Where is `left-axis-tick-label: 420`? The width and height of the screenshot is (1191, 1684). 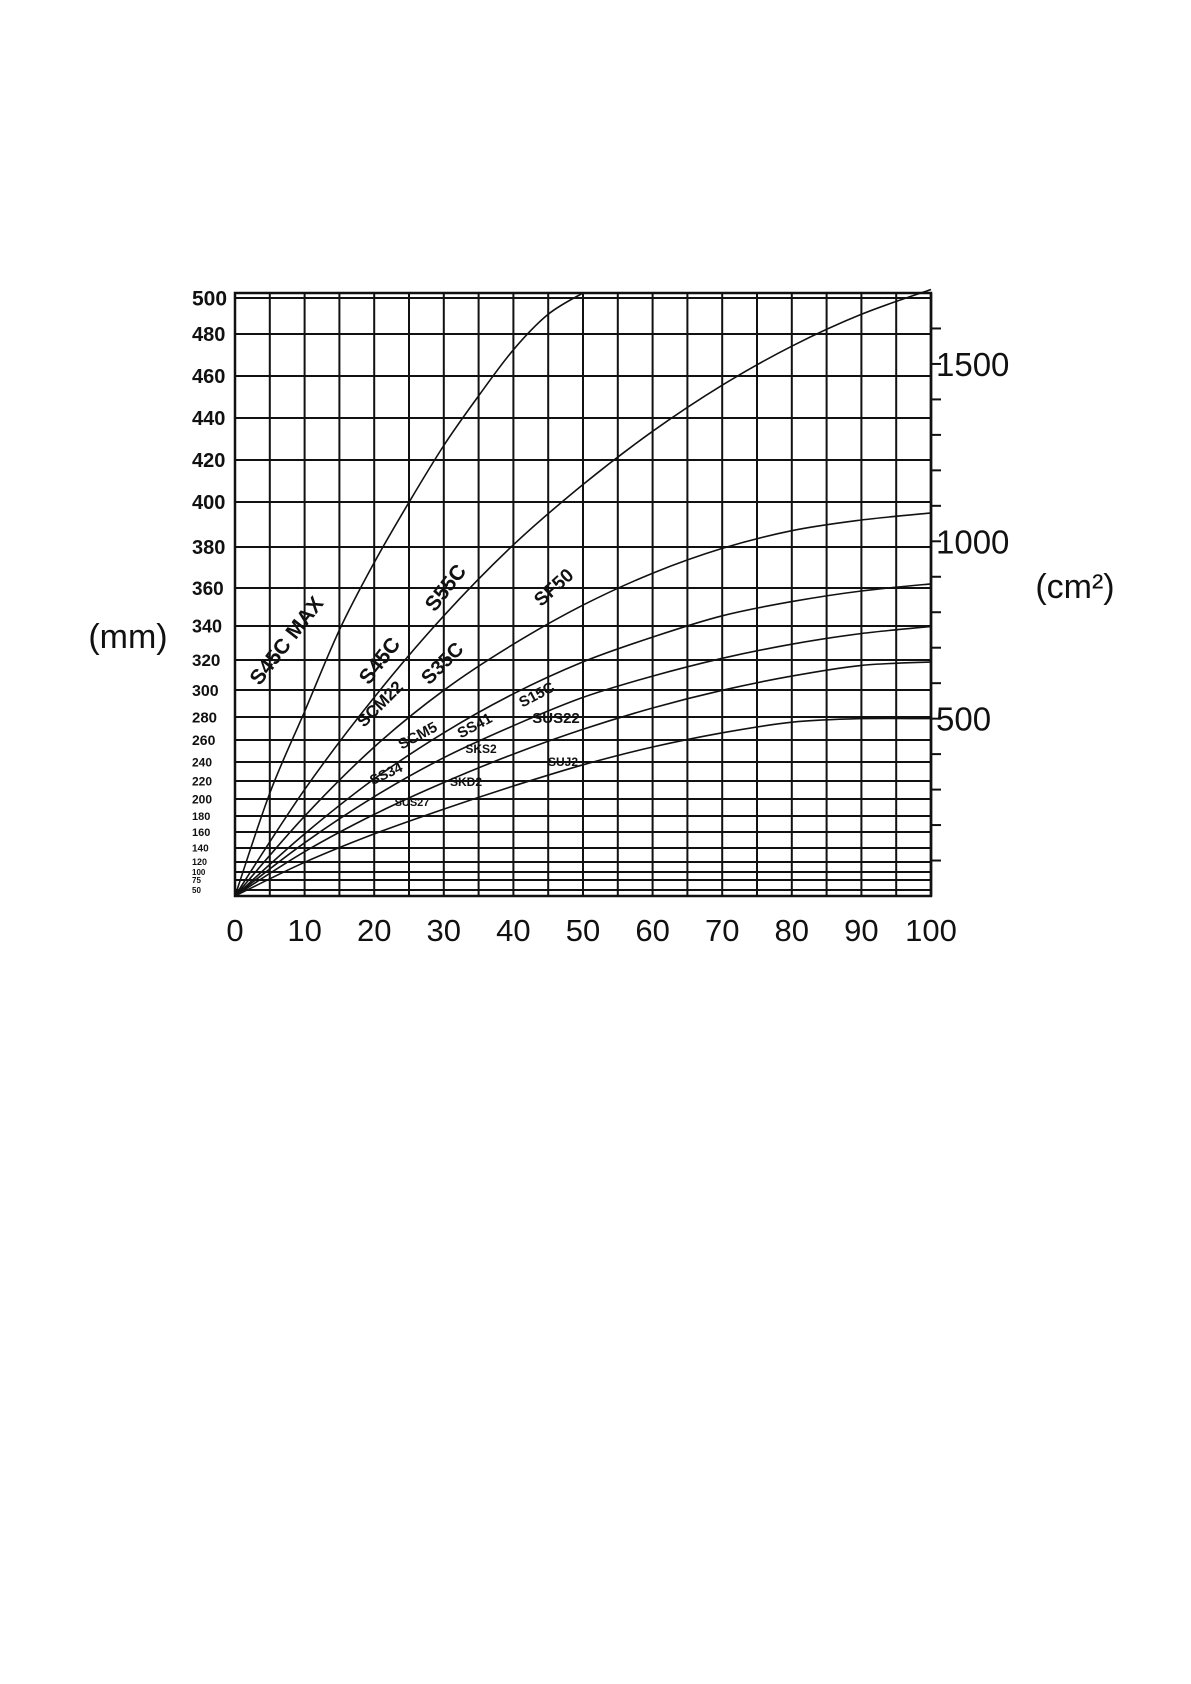
left-axis-tick-label: 420 is located at coordinates (208, 461).